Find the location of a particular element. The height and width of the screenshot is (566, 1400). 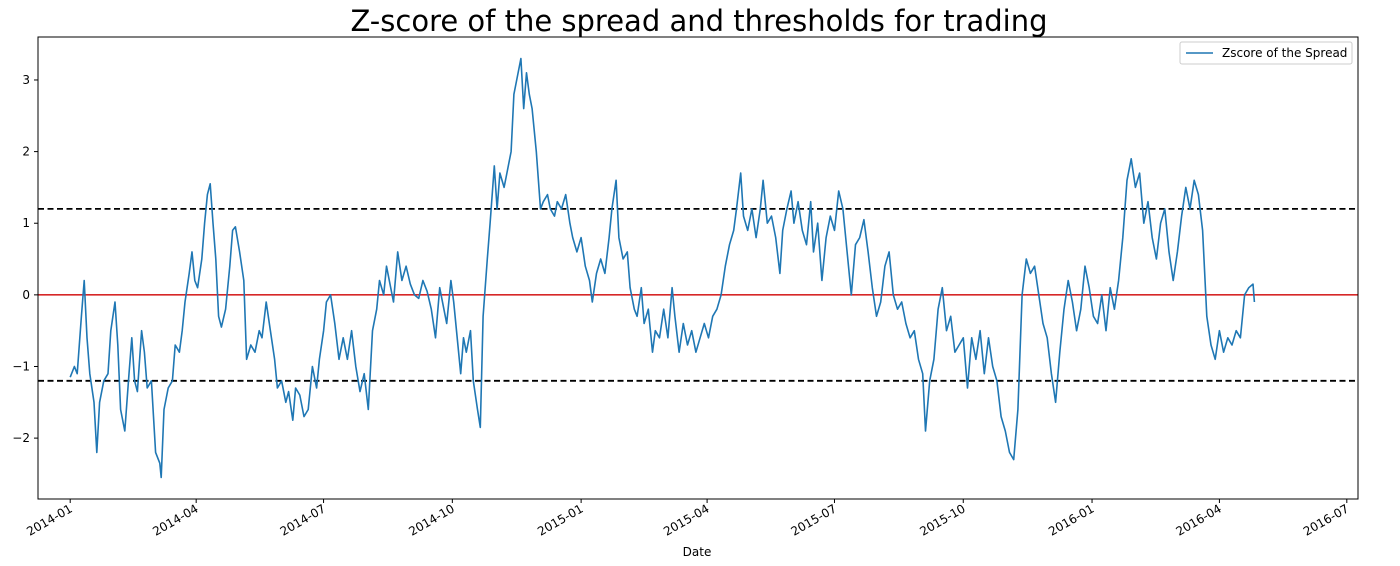

x-tick-label: 2016-07 is located at coordinates (1326, 519).